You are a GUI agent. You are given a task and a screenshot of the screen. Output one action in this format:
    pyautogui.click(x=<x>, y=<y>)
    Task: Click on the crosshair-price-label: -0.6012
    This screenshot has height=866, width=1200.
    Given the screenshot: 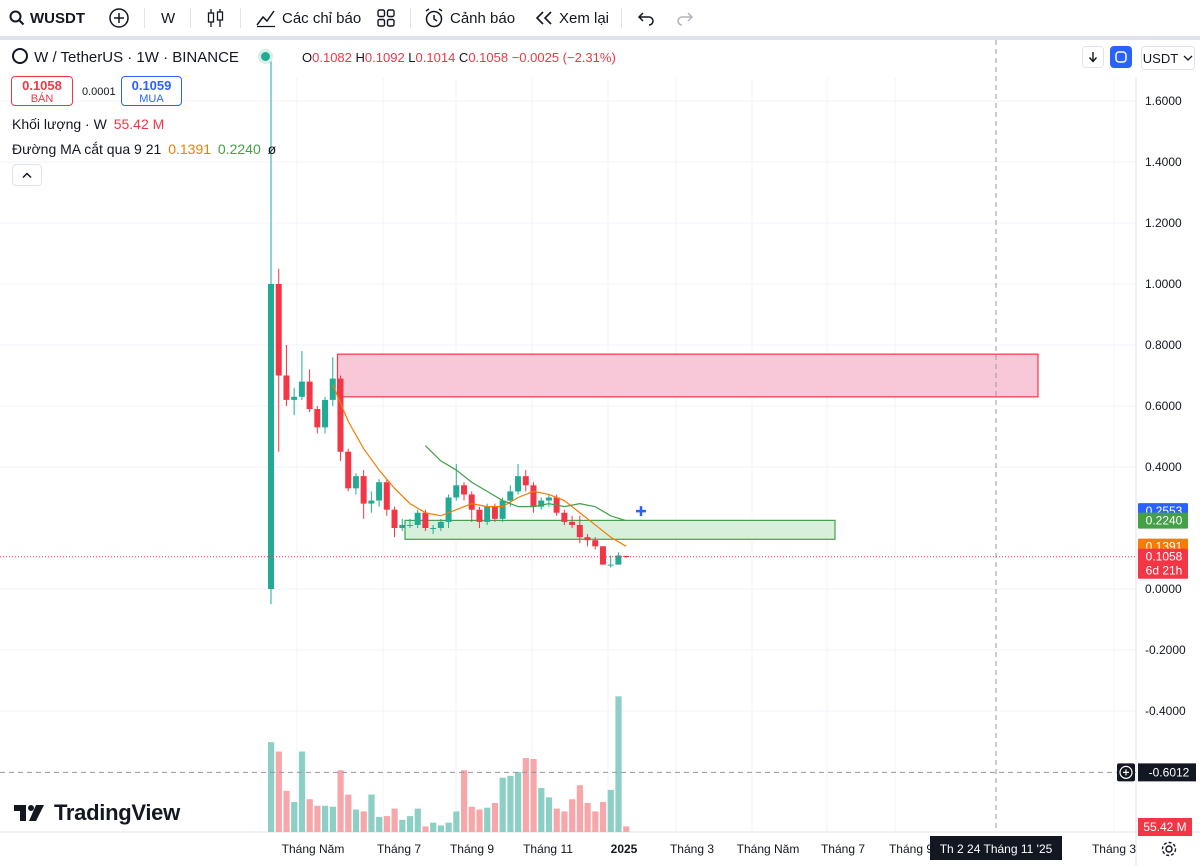 What is the action you would take?
    pyautogui.click(x=1169, y=772)
    